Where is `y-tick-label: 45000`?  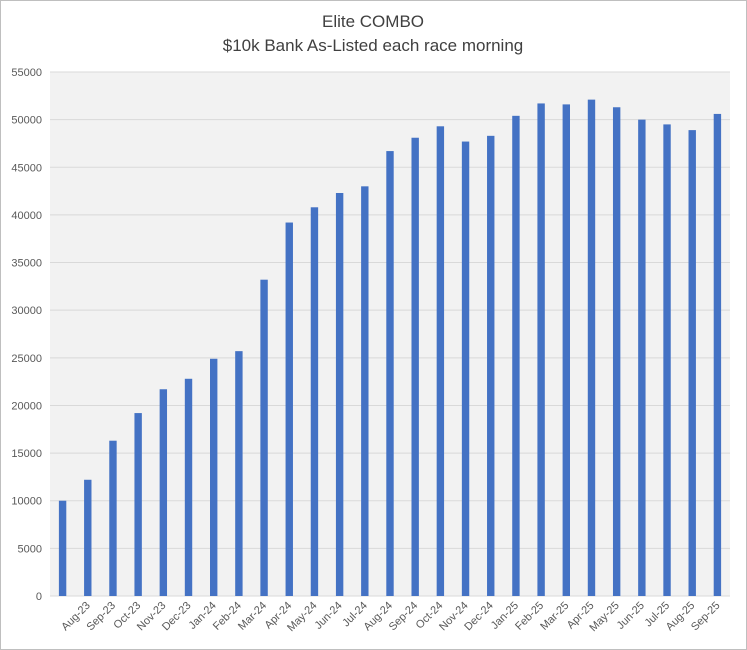
y-tick-label: 45000 is located at coordinates (26, 168).